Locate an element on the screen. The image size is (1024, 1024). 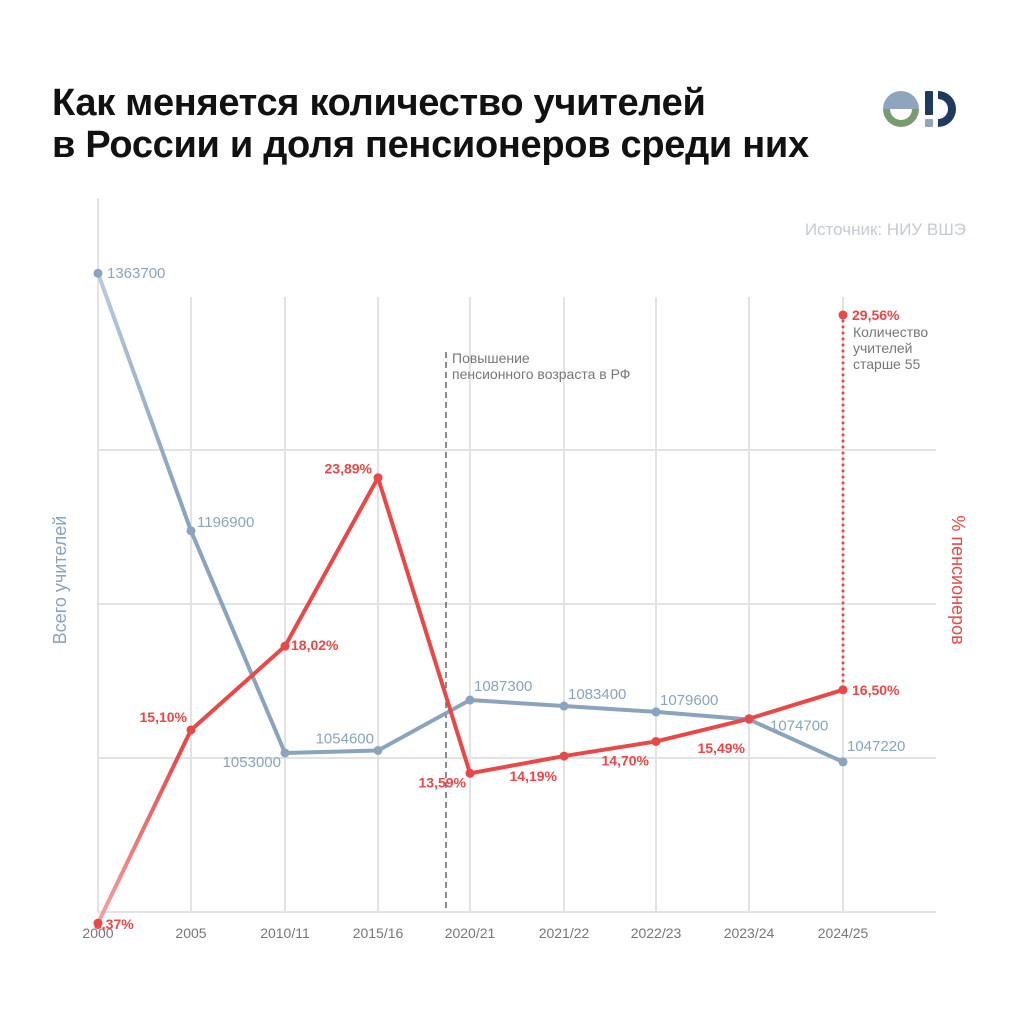
data-label-pension: 23,89% is located at coordinates (349, 469).